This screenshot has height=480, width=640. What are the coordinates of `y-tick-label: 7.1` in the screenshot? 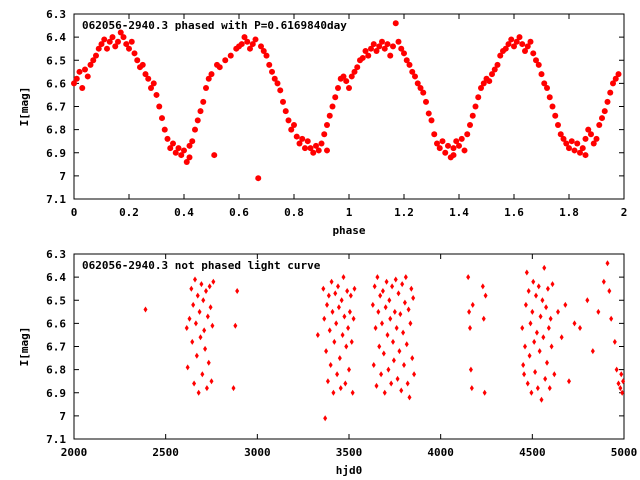 It's located at (56, 199).